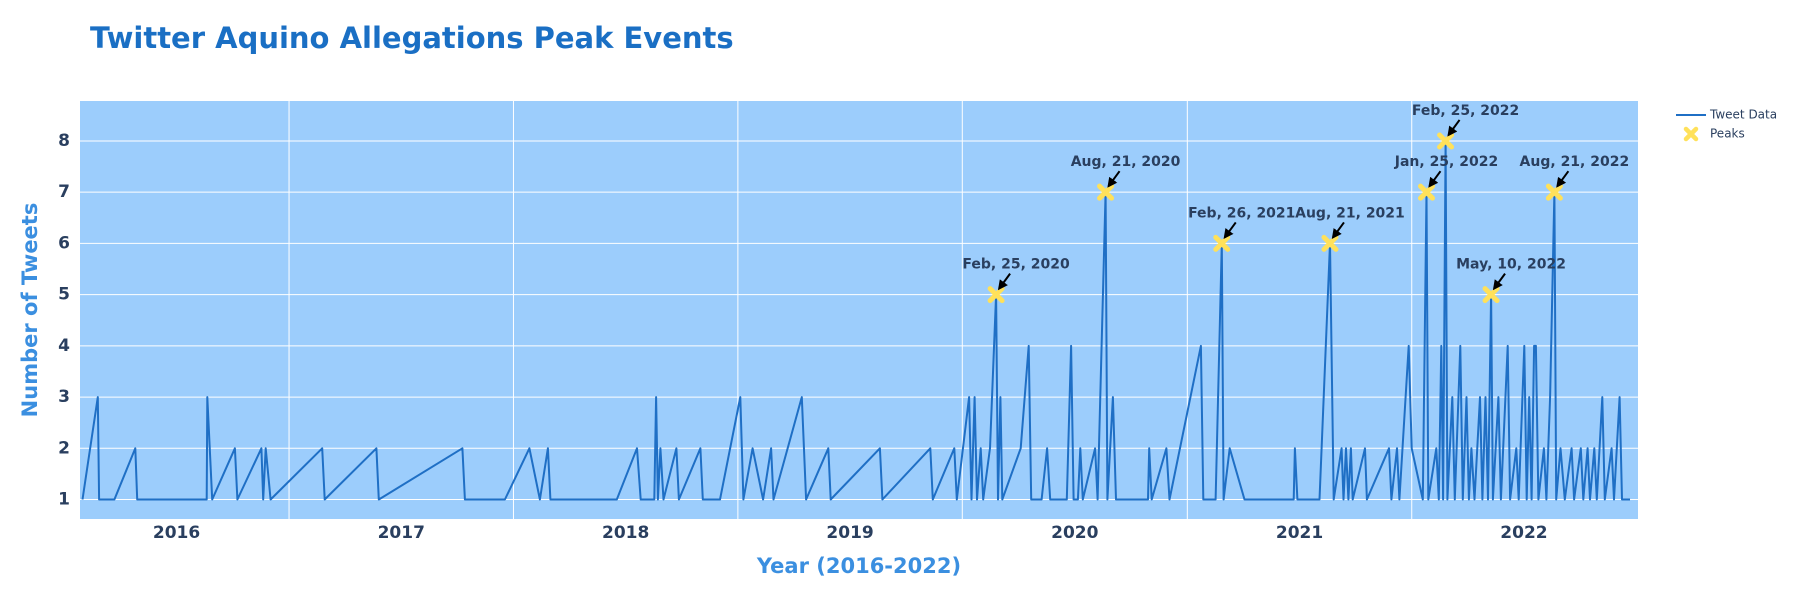 The height and width of the screenshot is (600, 1796). What do you see at coordinates (1575, 162) in the screenshot?
I see `annotation-label: Aug, 21, 2022` at bounding box center [1575, 162].